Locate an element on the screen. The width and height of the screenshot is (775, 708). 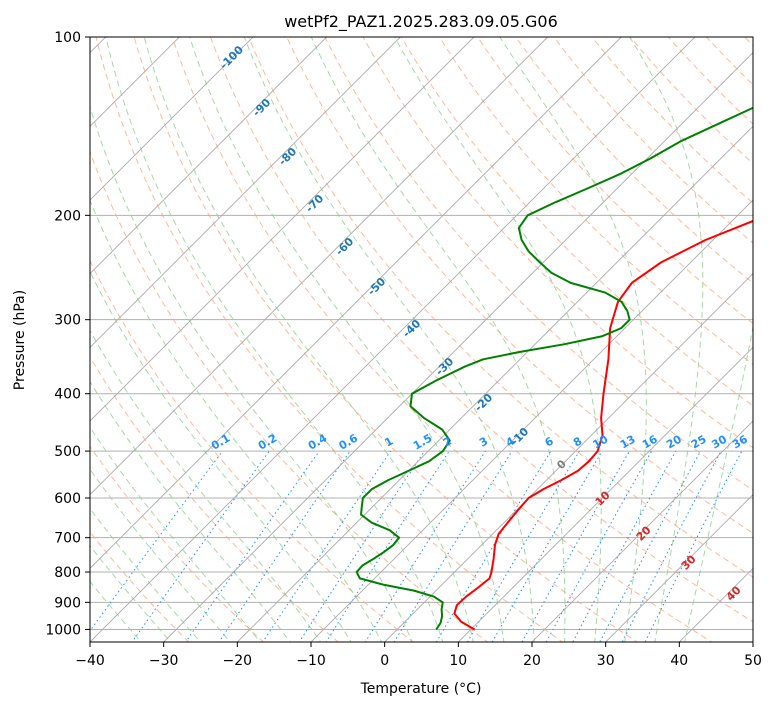
x-tick-label: 40 is located at coordinates (679, 661).